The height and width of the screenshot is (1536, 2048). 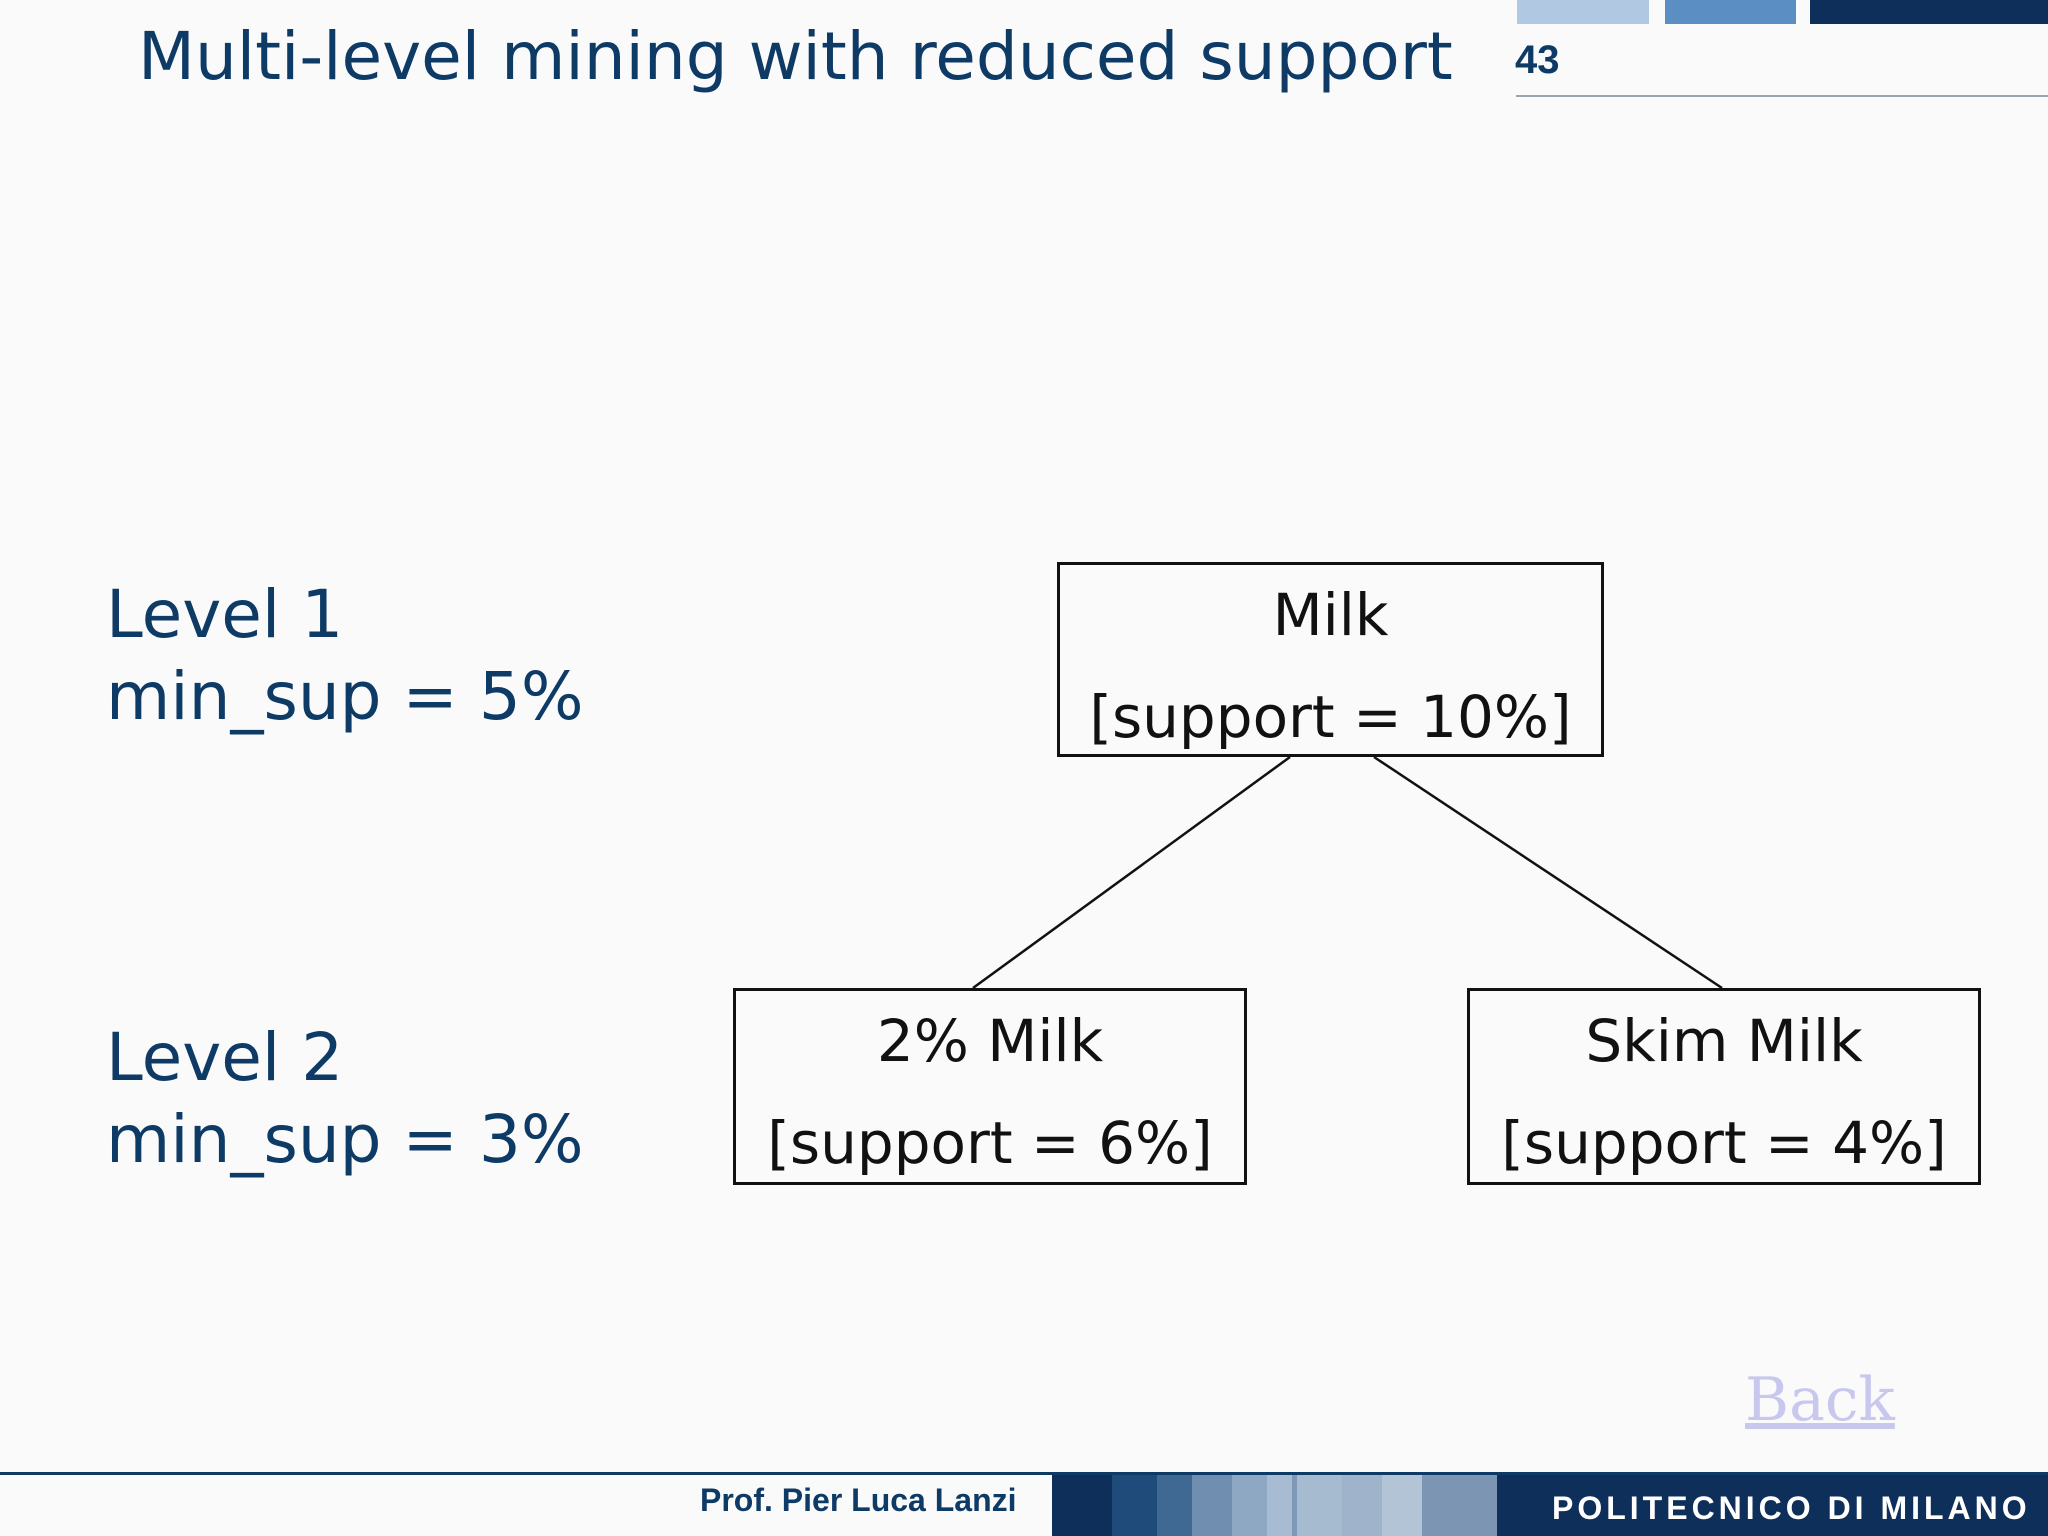 What do you see at coordinates (990, 1143) in the screenshot?
I see `node-support: [support = 6%]` at bounding box center [990, 1143].